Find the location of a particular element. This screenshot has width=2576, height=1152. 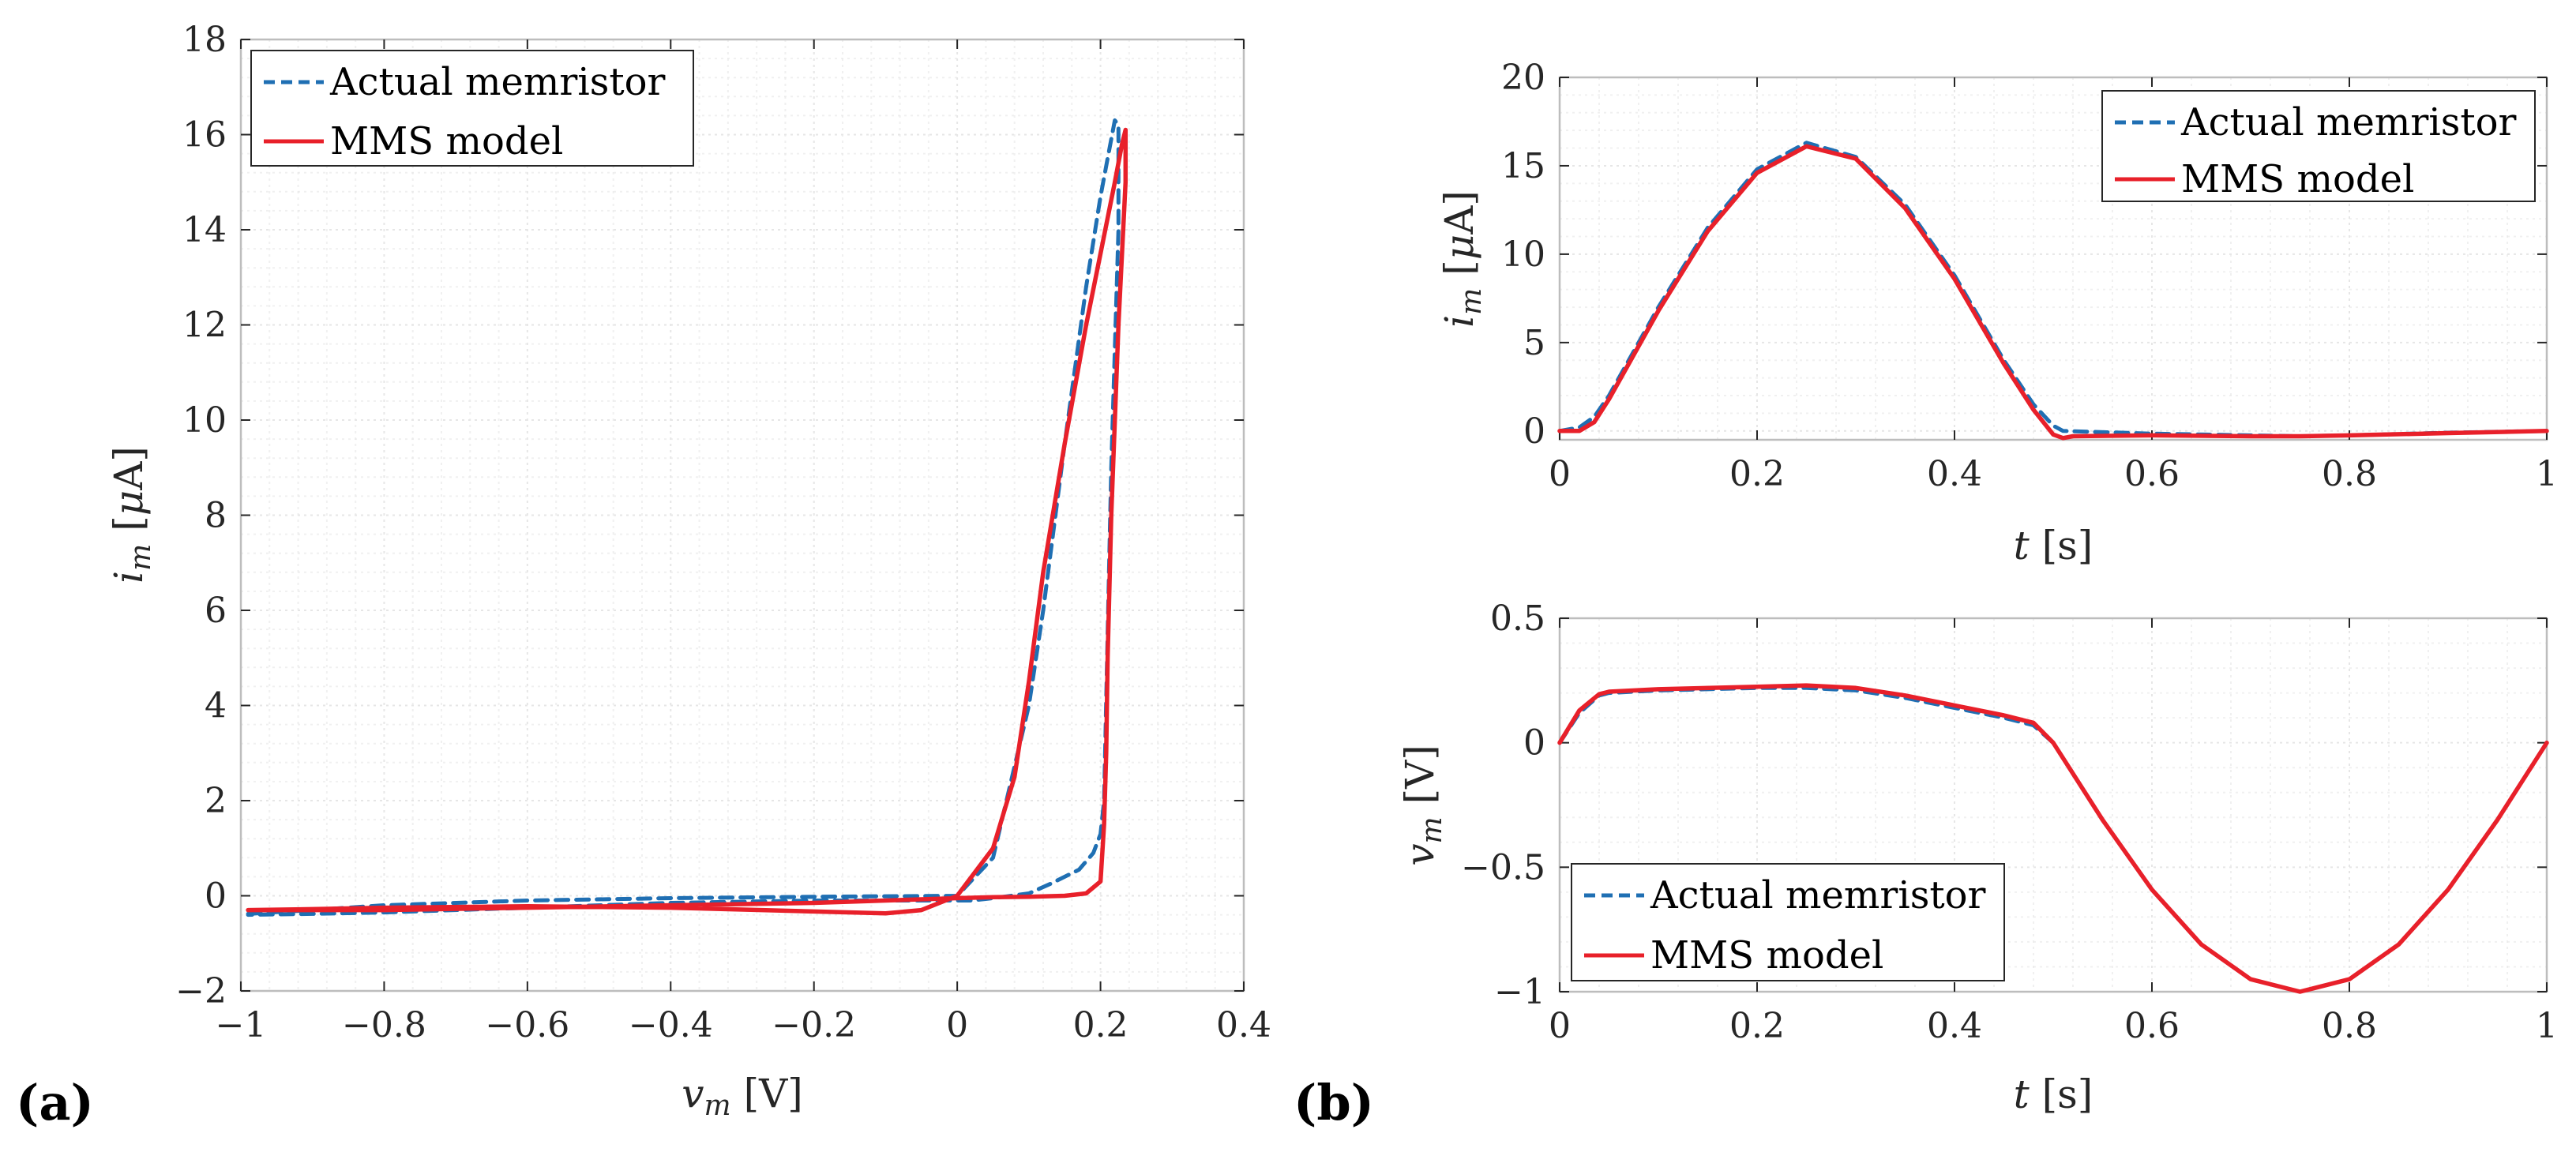

y-tick-label: 18 is located at coordinates (204, 40).